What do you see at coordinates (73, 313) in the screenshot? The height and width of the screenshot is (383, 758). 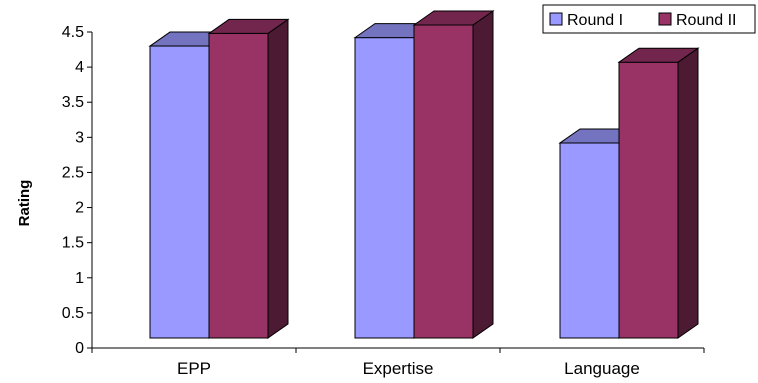 I see `y-tick-label: 0.5` at bounding box center [73, 313].